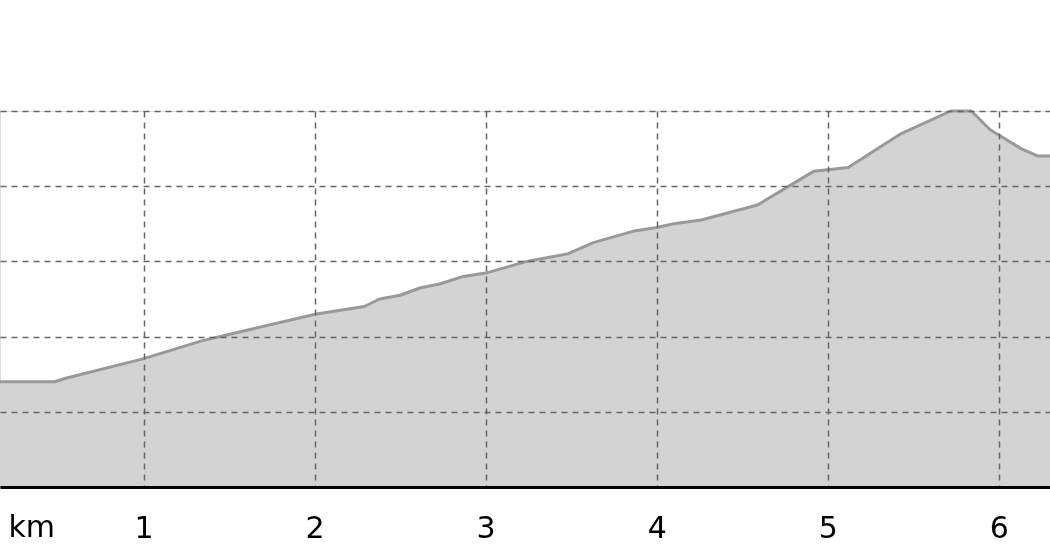 The height and width of the screenshot is (560, 1050). Describe the element at coordinates (657, 527) in the screenshot. I see `x-tick-label: 4` at that location.